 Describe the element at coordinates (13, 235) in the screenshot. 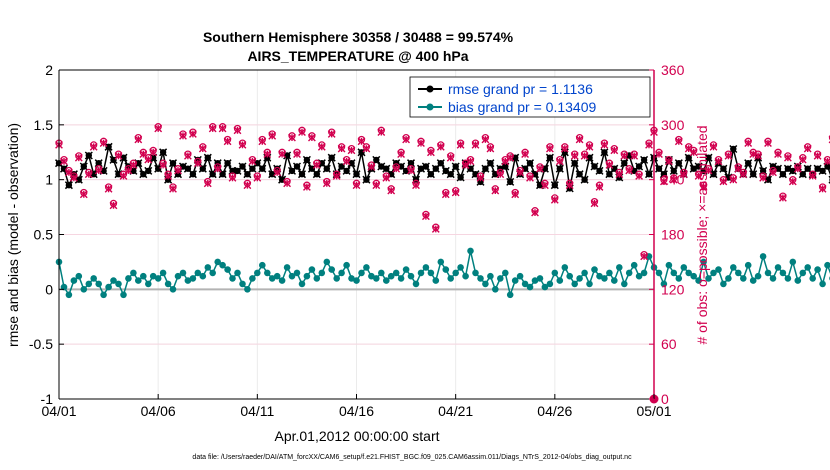

I see `y-axis-left-label: rmse and bias (model - observation)` at that location.